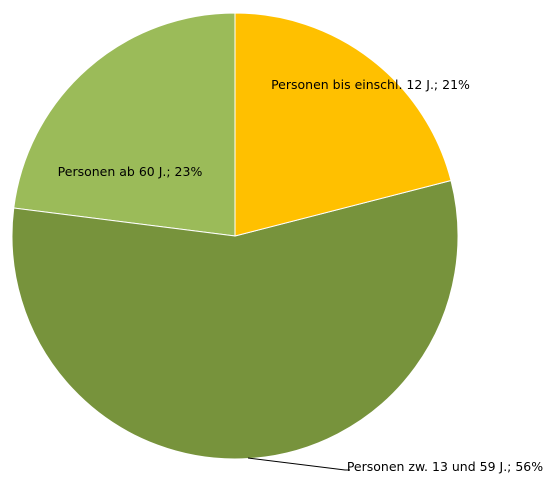 The image size is (550, 499). Describe the element at coordinates (130, 171) in the screenshot. I see `data-label: Personen ab 60 J.; 23%` at that location.